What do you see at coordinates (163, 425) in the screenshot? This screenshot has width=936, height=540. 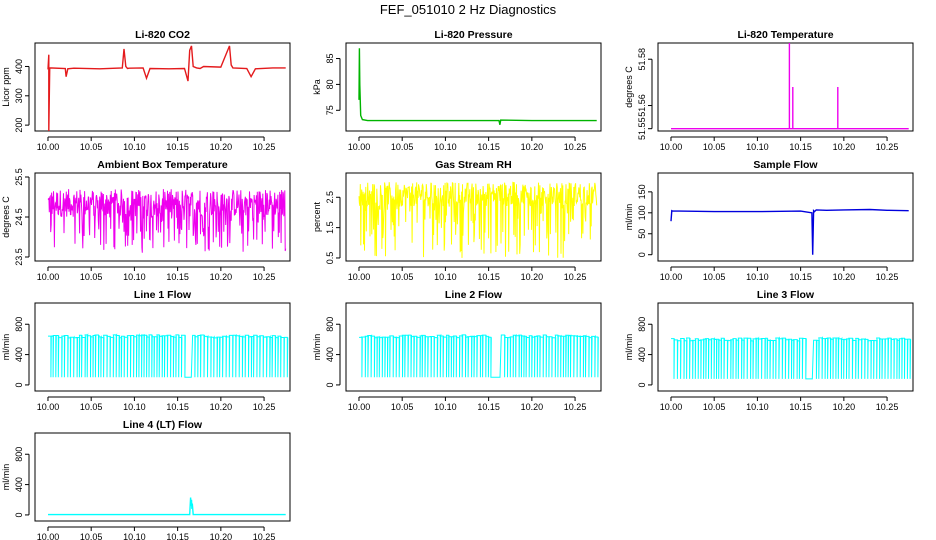 I see `panel-title: Line 4 (LT) Flow` at bounding box center [163, 425].